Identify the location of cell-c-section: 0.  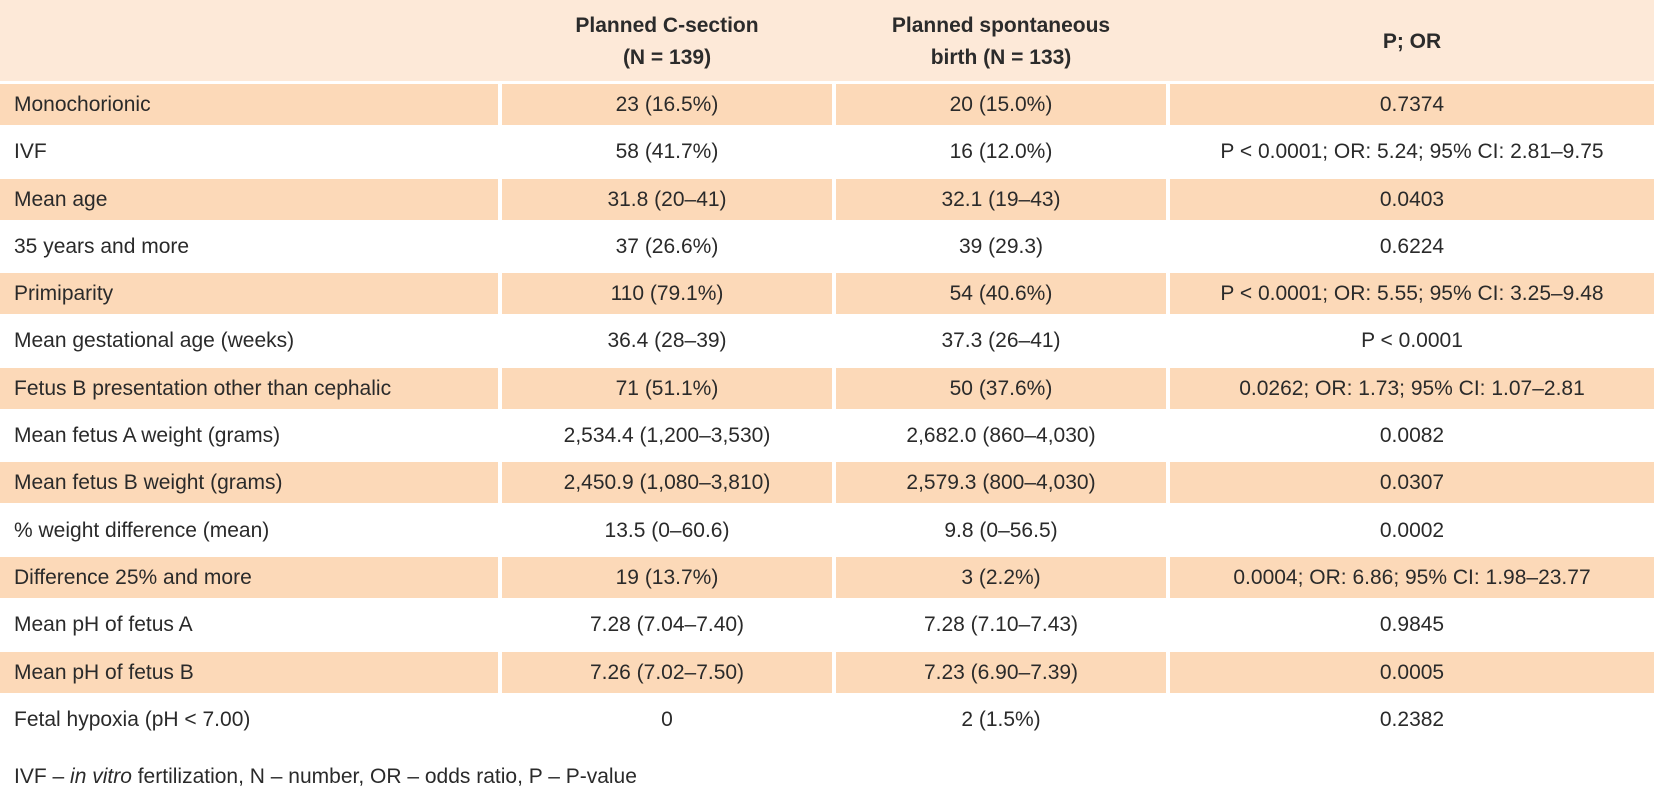
(667, 719).